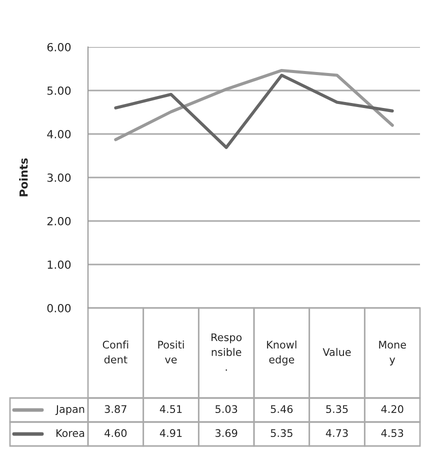 This screenshot has height=457, width=424. I want to click on x-tick-label: Confi dent, so click(115, 352).